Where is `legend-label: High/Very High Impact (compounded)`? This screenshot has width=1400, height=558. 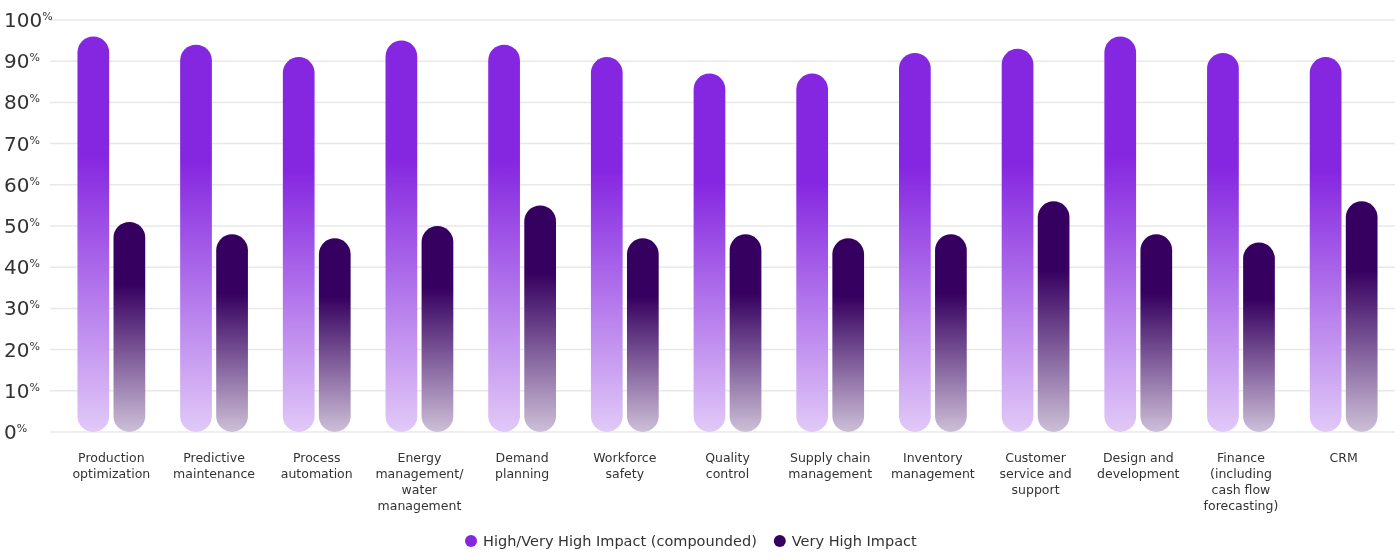
legend-label: High/Very High Impact (compounded) is located at coordinates (620, 541).